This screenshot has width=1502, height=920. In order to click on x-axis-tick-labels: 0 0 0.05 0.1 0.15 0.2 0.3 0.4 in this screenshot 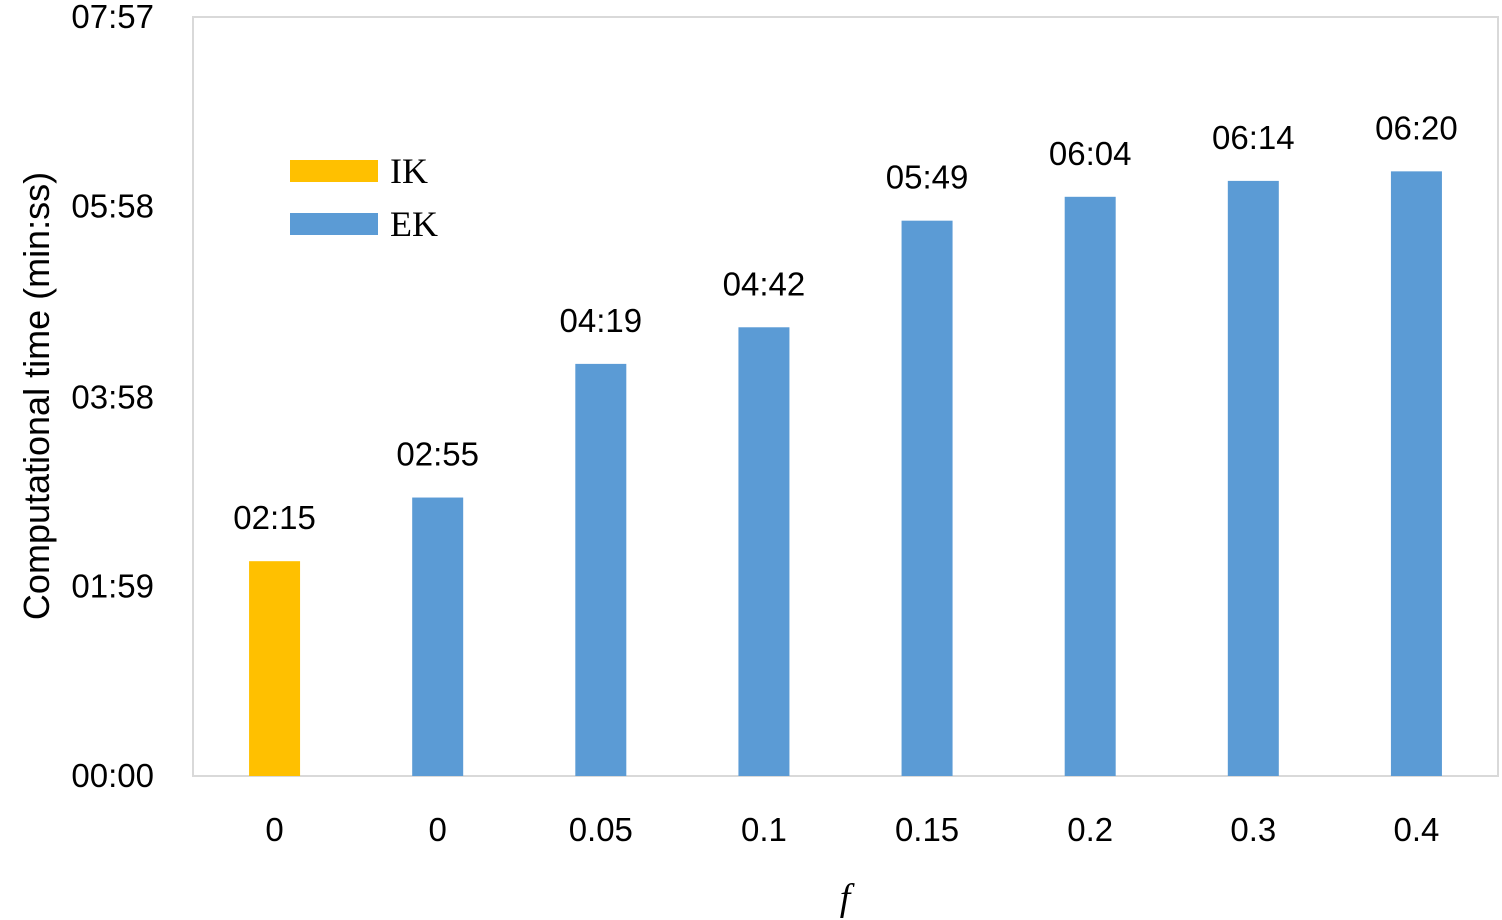, I will do `click(852, 829)`.